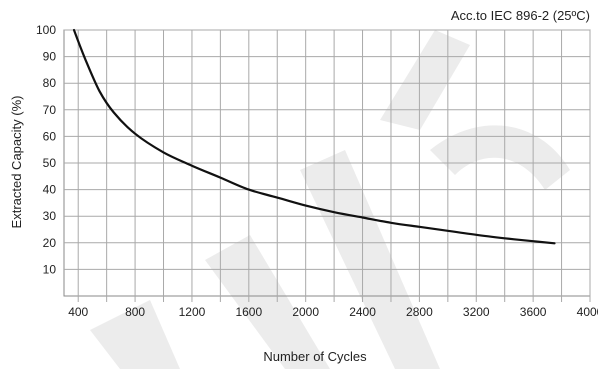 This screenshot has height=374, width=598. Describe the element at coordinates (50, 243) in the screenshot. I see `y-tick-label-20: 20` at that location.